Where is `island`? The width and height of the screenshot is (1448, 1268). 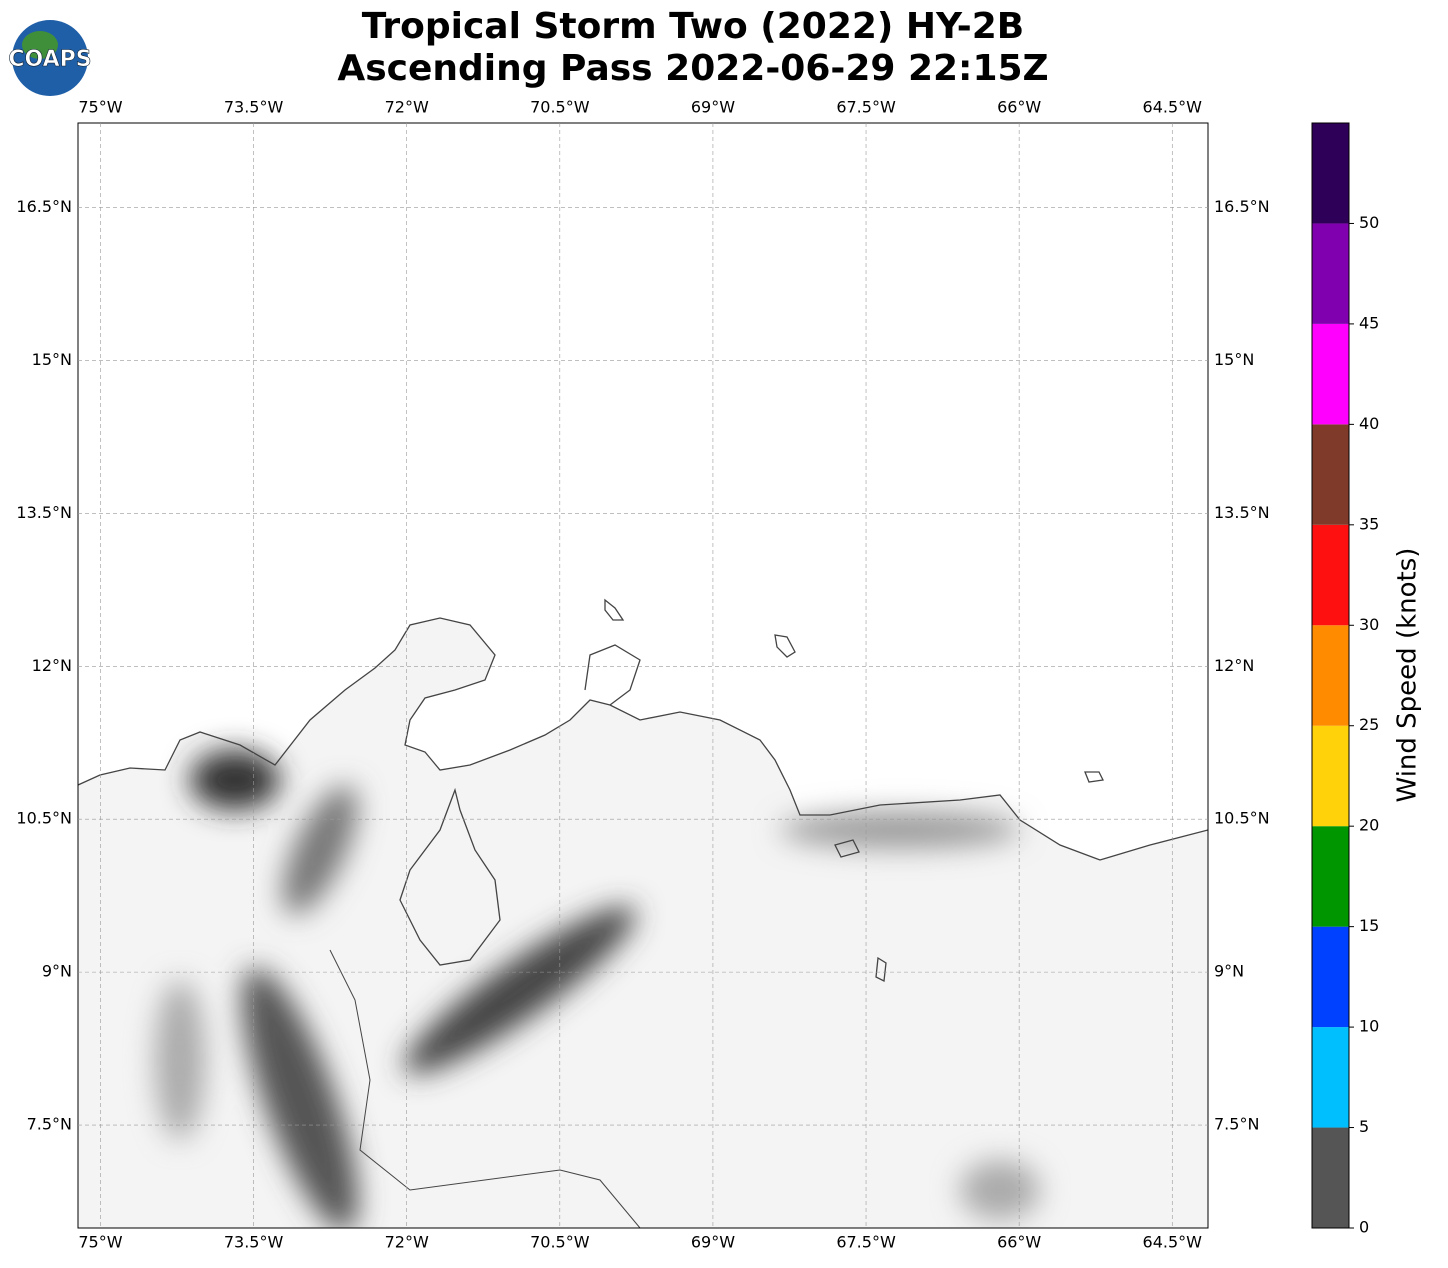 island is located at coordinates (854, 790).